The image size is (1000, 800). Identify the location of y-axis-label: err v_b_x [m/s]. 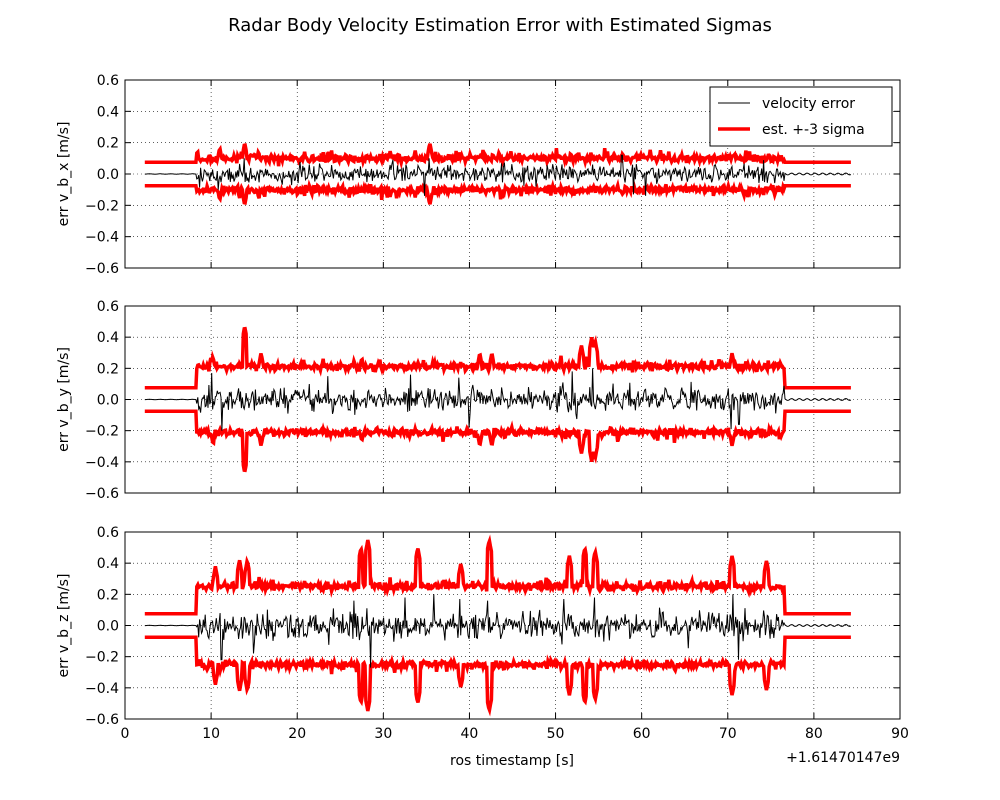
(64, 174).